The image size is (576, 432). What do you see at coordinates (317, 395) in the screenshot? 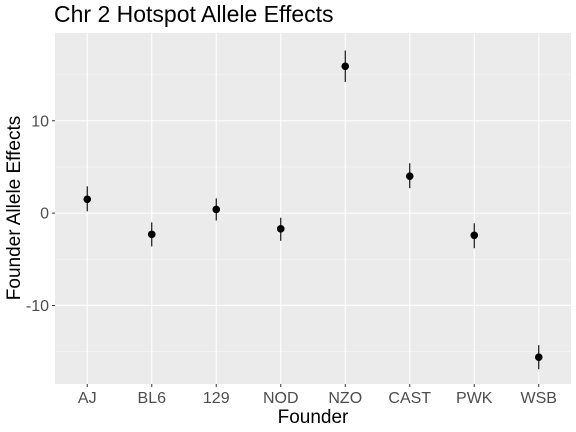
I see `x-axis: AJ BL6 129 NOD NZO CAST PWK WSB` at bounding box center [317, 395].